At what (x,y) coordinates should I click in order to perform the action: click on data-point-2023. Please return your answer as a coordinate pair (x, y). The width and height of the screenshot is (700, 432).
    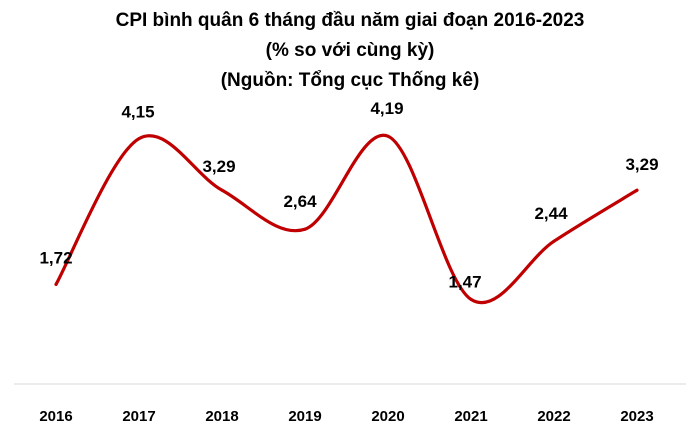
    Looking at the image, I should click on (637, 190).